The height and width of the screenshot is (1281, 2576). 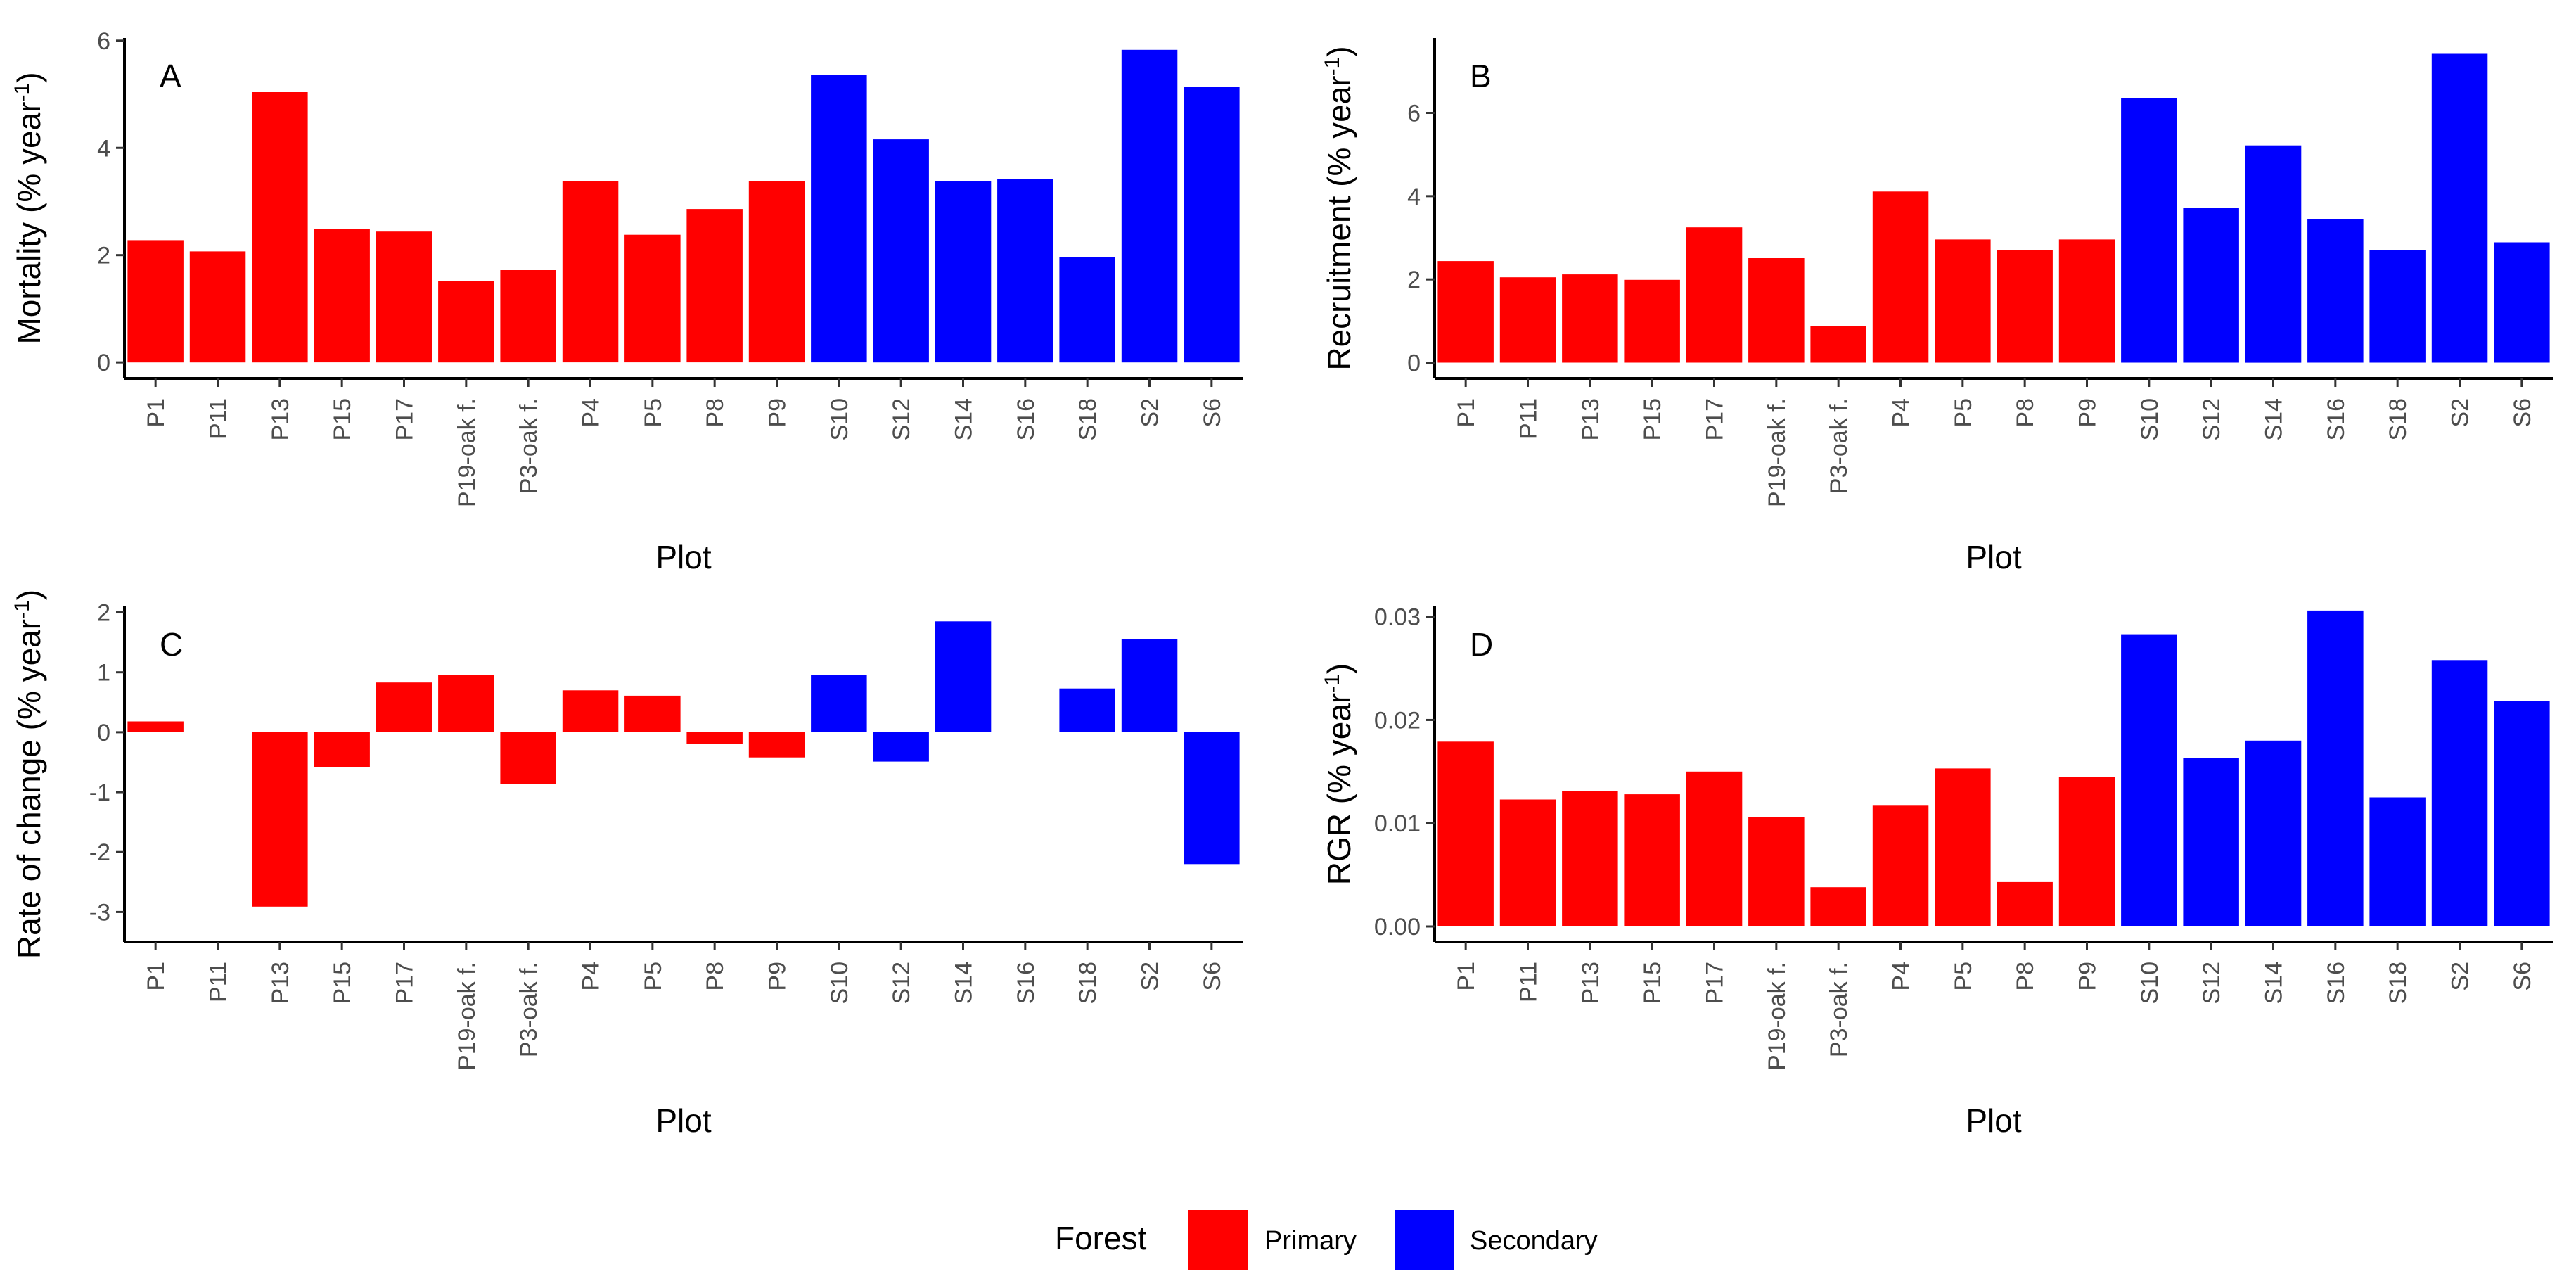 I want to click on x-tick-label-d: S2, so click(x=2460, y=976).